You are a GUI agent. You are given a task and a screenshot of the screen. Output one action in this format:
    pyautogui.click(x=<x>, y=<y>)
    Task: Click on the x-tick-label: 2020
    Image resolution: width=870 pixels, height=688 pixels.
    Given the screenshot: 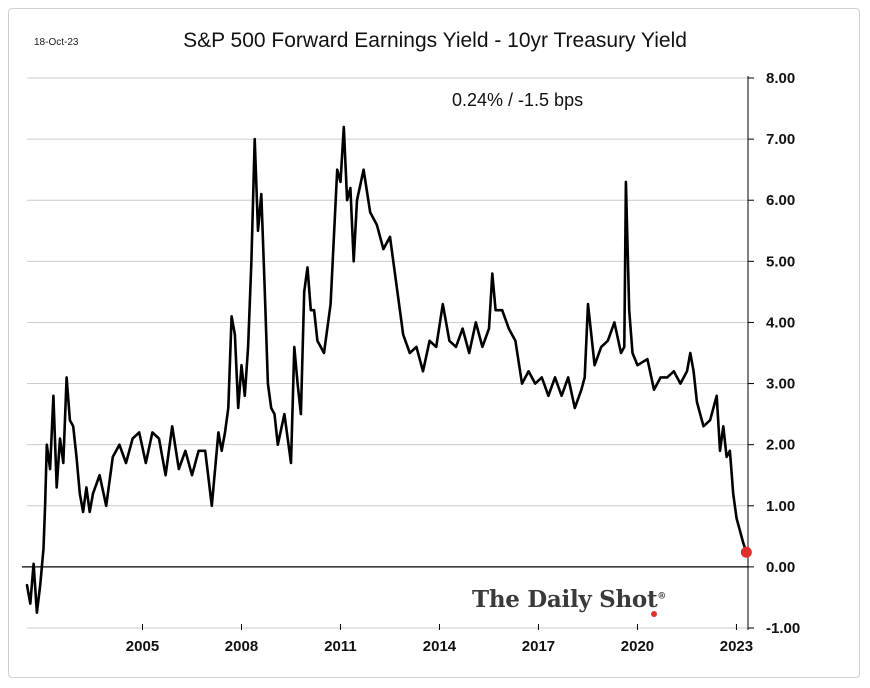 What is the action you would take?
    pyautogui.click(x=637, y=646)
    